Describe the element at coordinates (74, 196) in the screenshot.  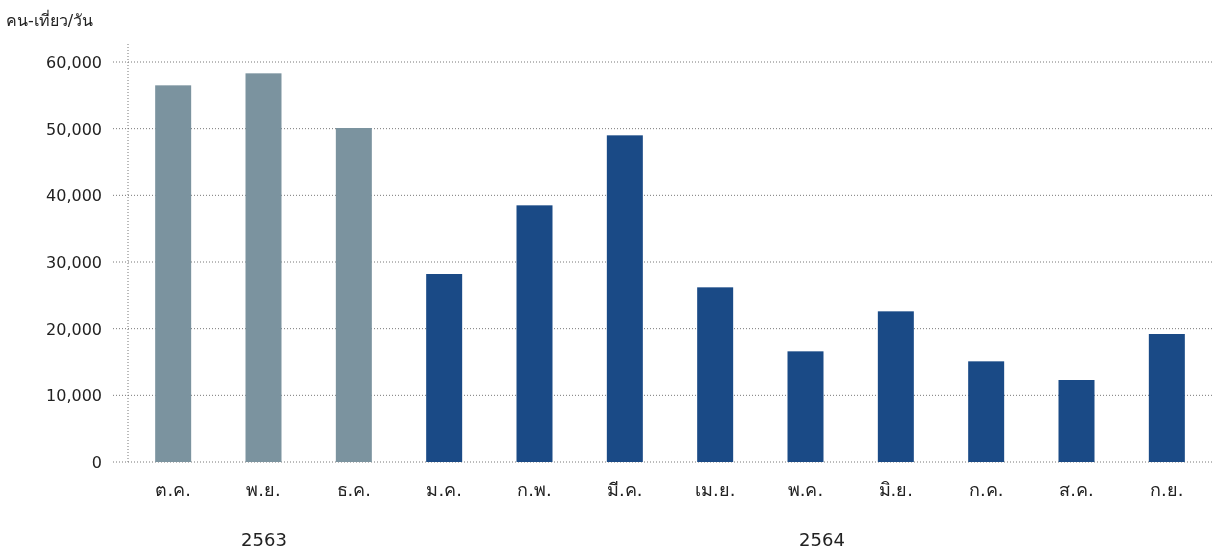
I see `y-tick-label: 40,000` at that location.